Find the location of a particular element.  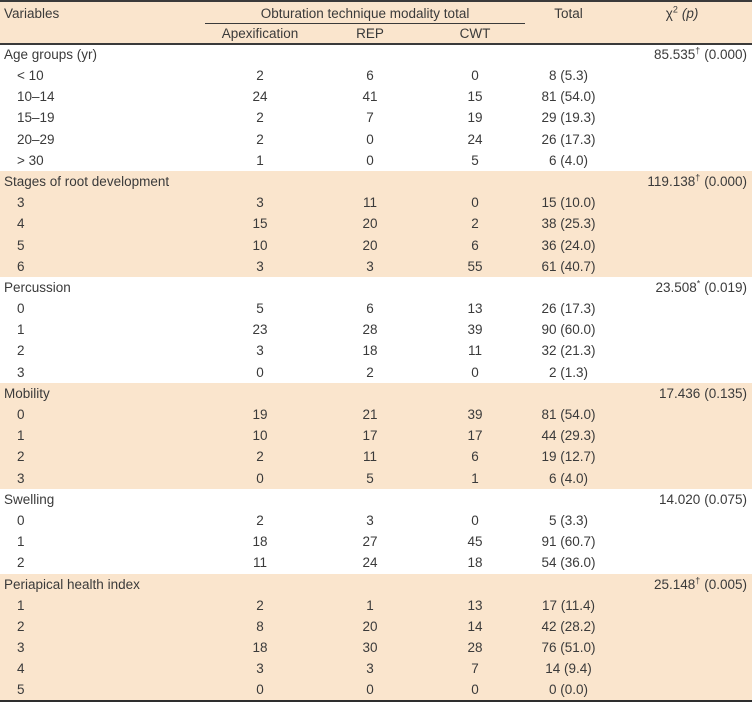

cell-cwt: 28 is located at coordinates (475, 648).